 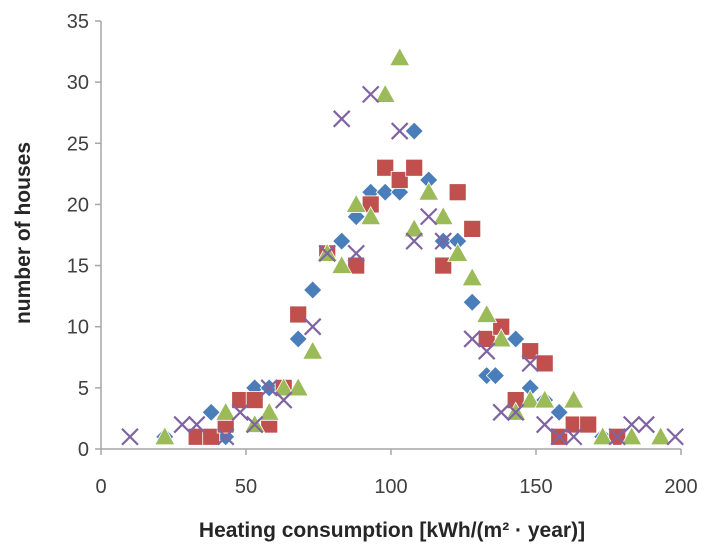 I want to click on y-tick-label: 5, so click(x=83, y=389).